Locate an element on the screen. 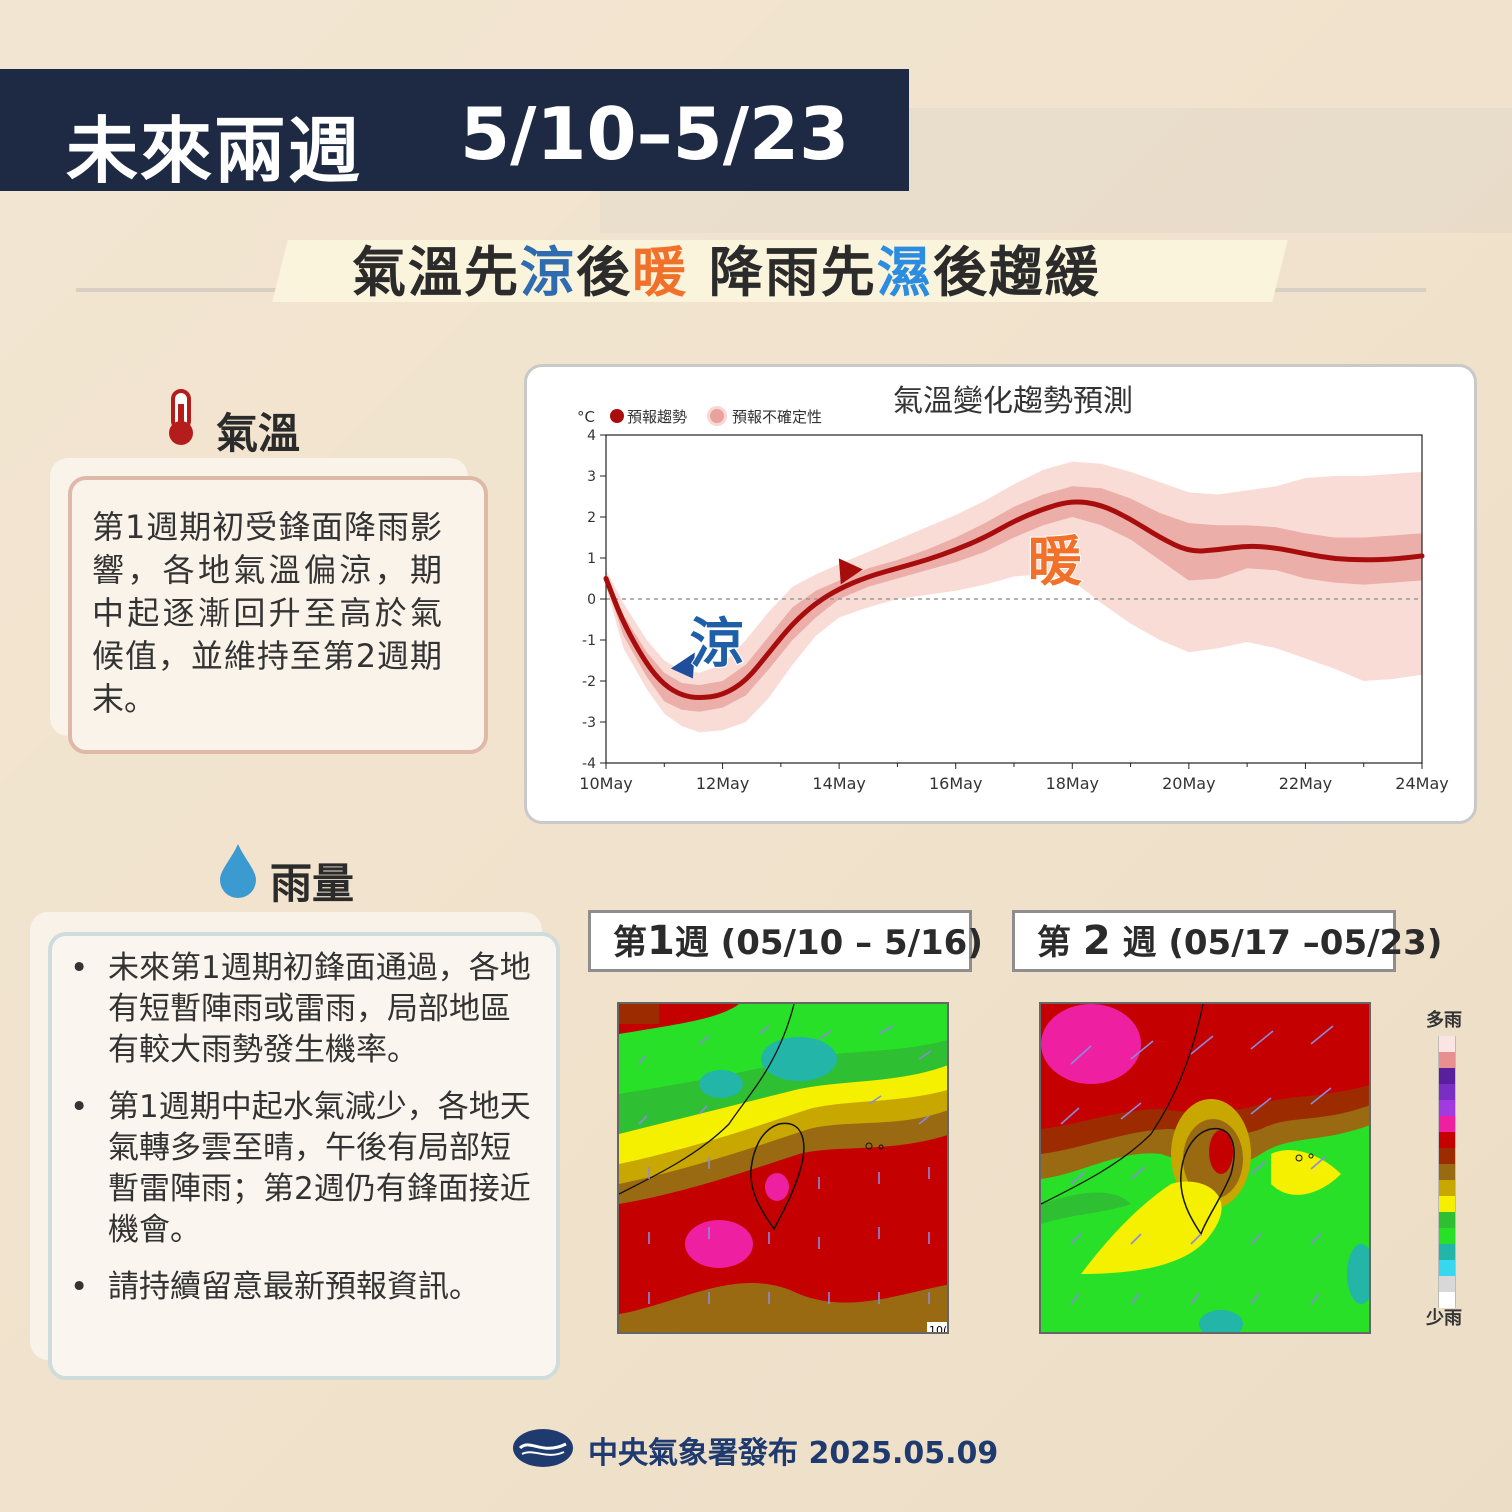 Image resolution: width=1512 pixels, height=1512 pixels. footer-publisher: 中央氣象署發布 2025.05.09 is located at coordinates (793, 1453).